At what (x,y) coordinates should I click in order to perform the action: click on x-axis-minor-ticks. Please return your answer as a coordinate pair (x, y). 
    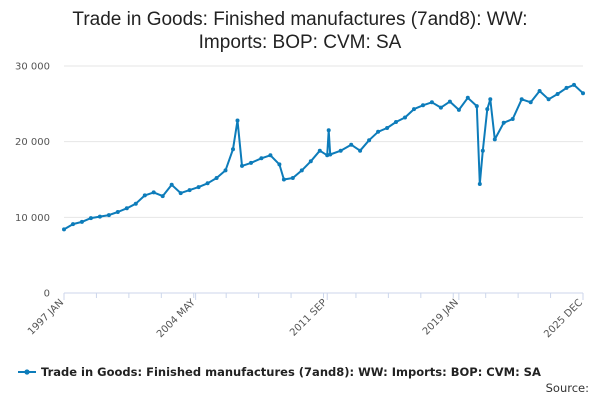
    Looking at the image, I should click on (323, 295).